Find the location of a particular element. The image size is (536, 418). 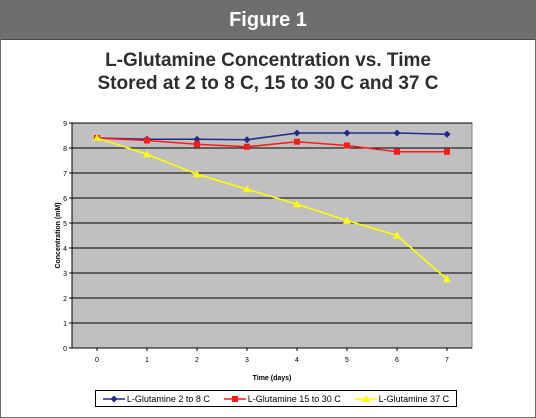

legend-item: L-Glutamine 15 to 30 C is located at coordinates (282, 398).